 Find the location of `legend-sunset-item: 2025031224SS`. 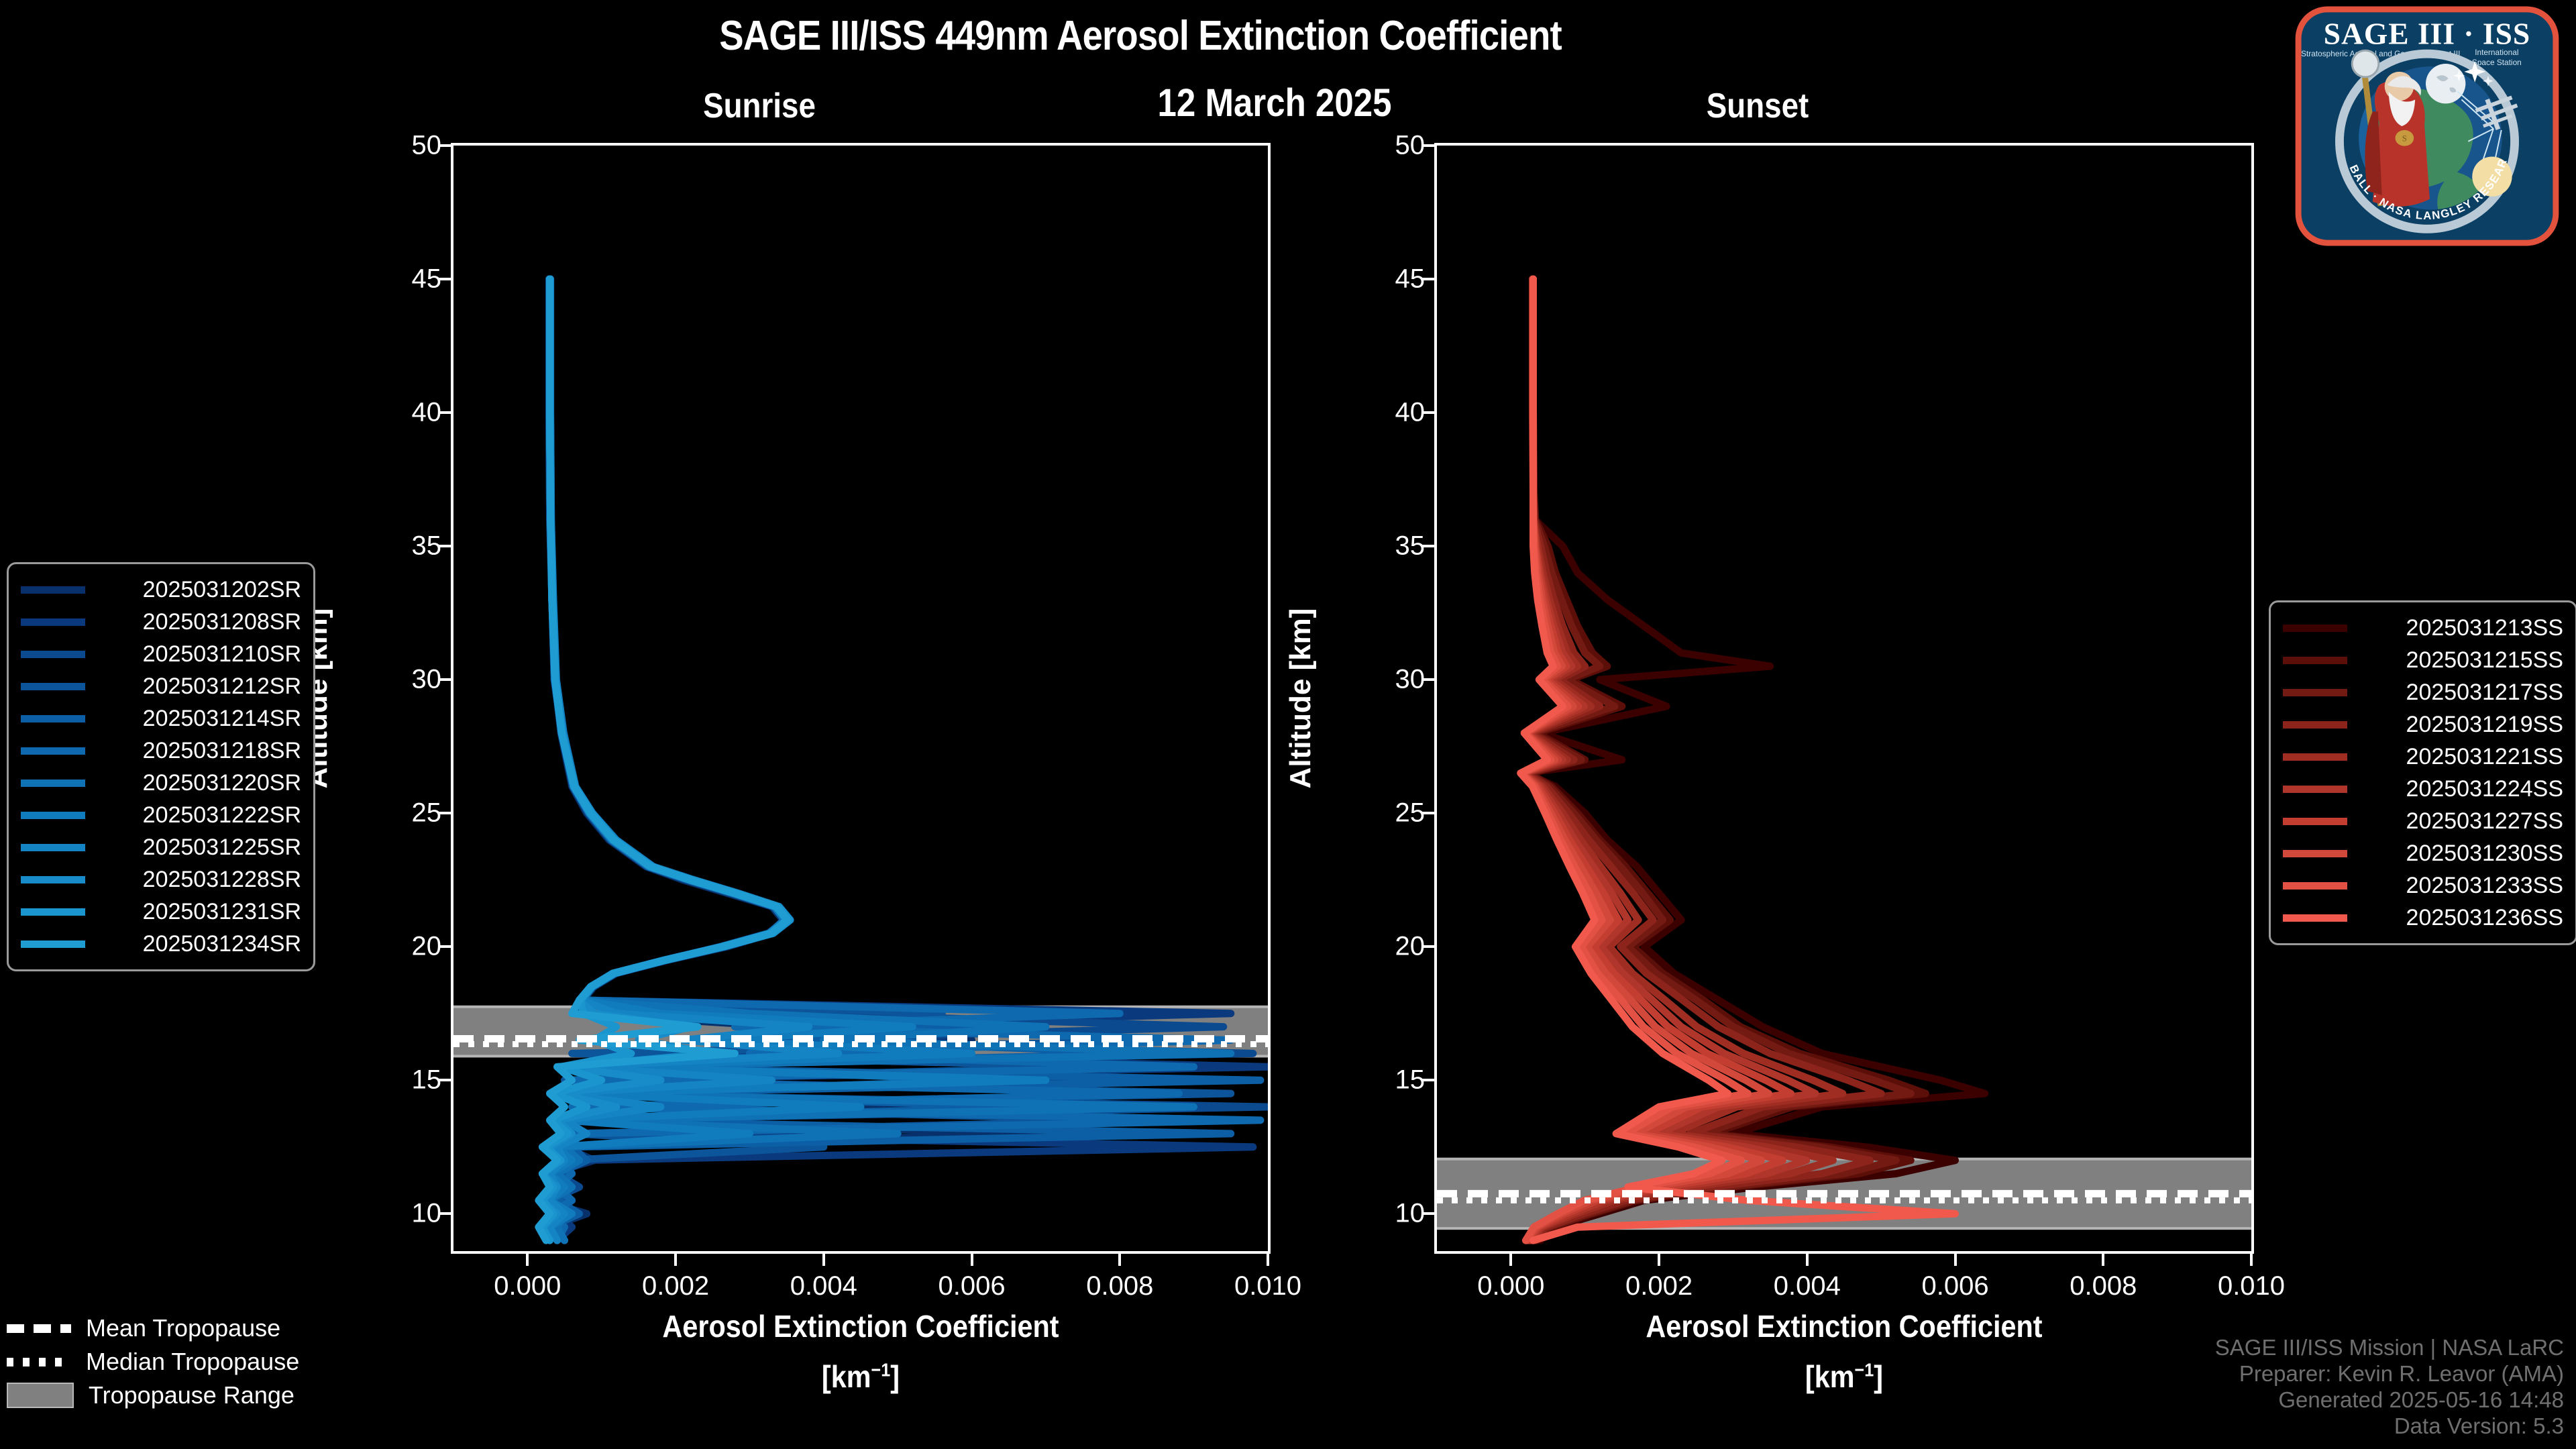

legend-sunset-item: 2025031224SS is located at coordinates (2423, 789).